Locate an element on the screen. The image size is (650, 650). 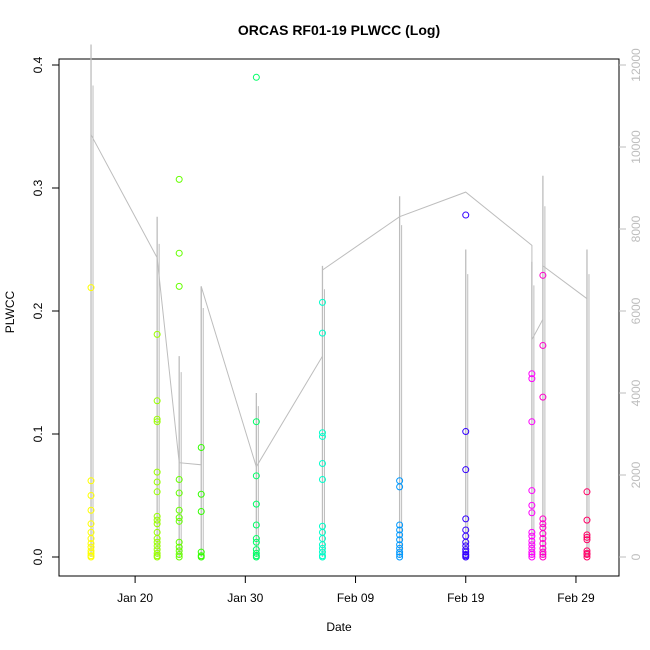
x-tick-label: Feb 19 is located at coordinates (466, 598).